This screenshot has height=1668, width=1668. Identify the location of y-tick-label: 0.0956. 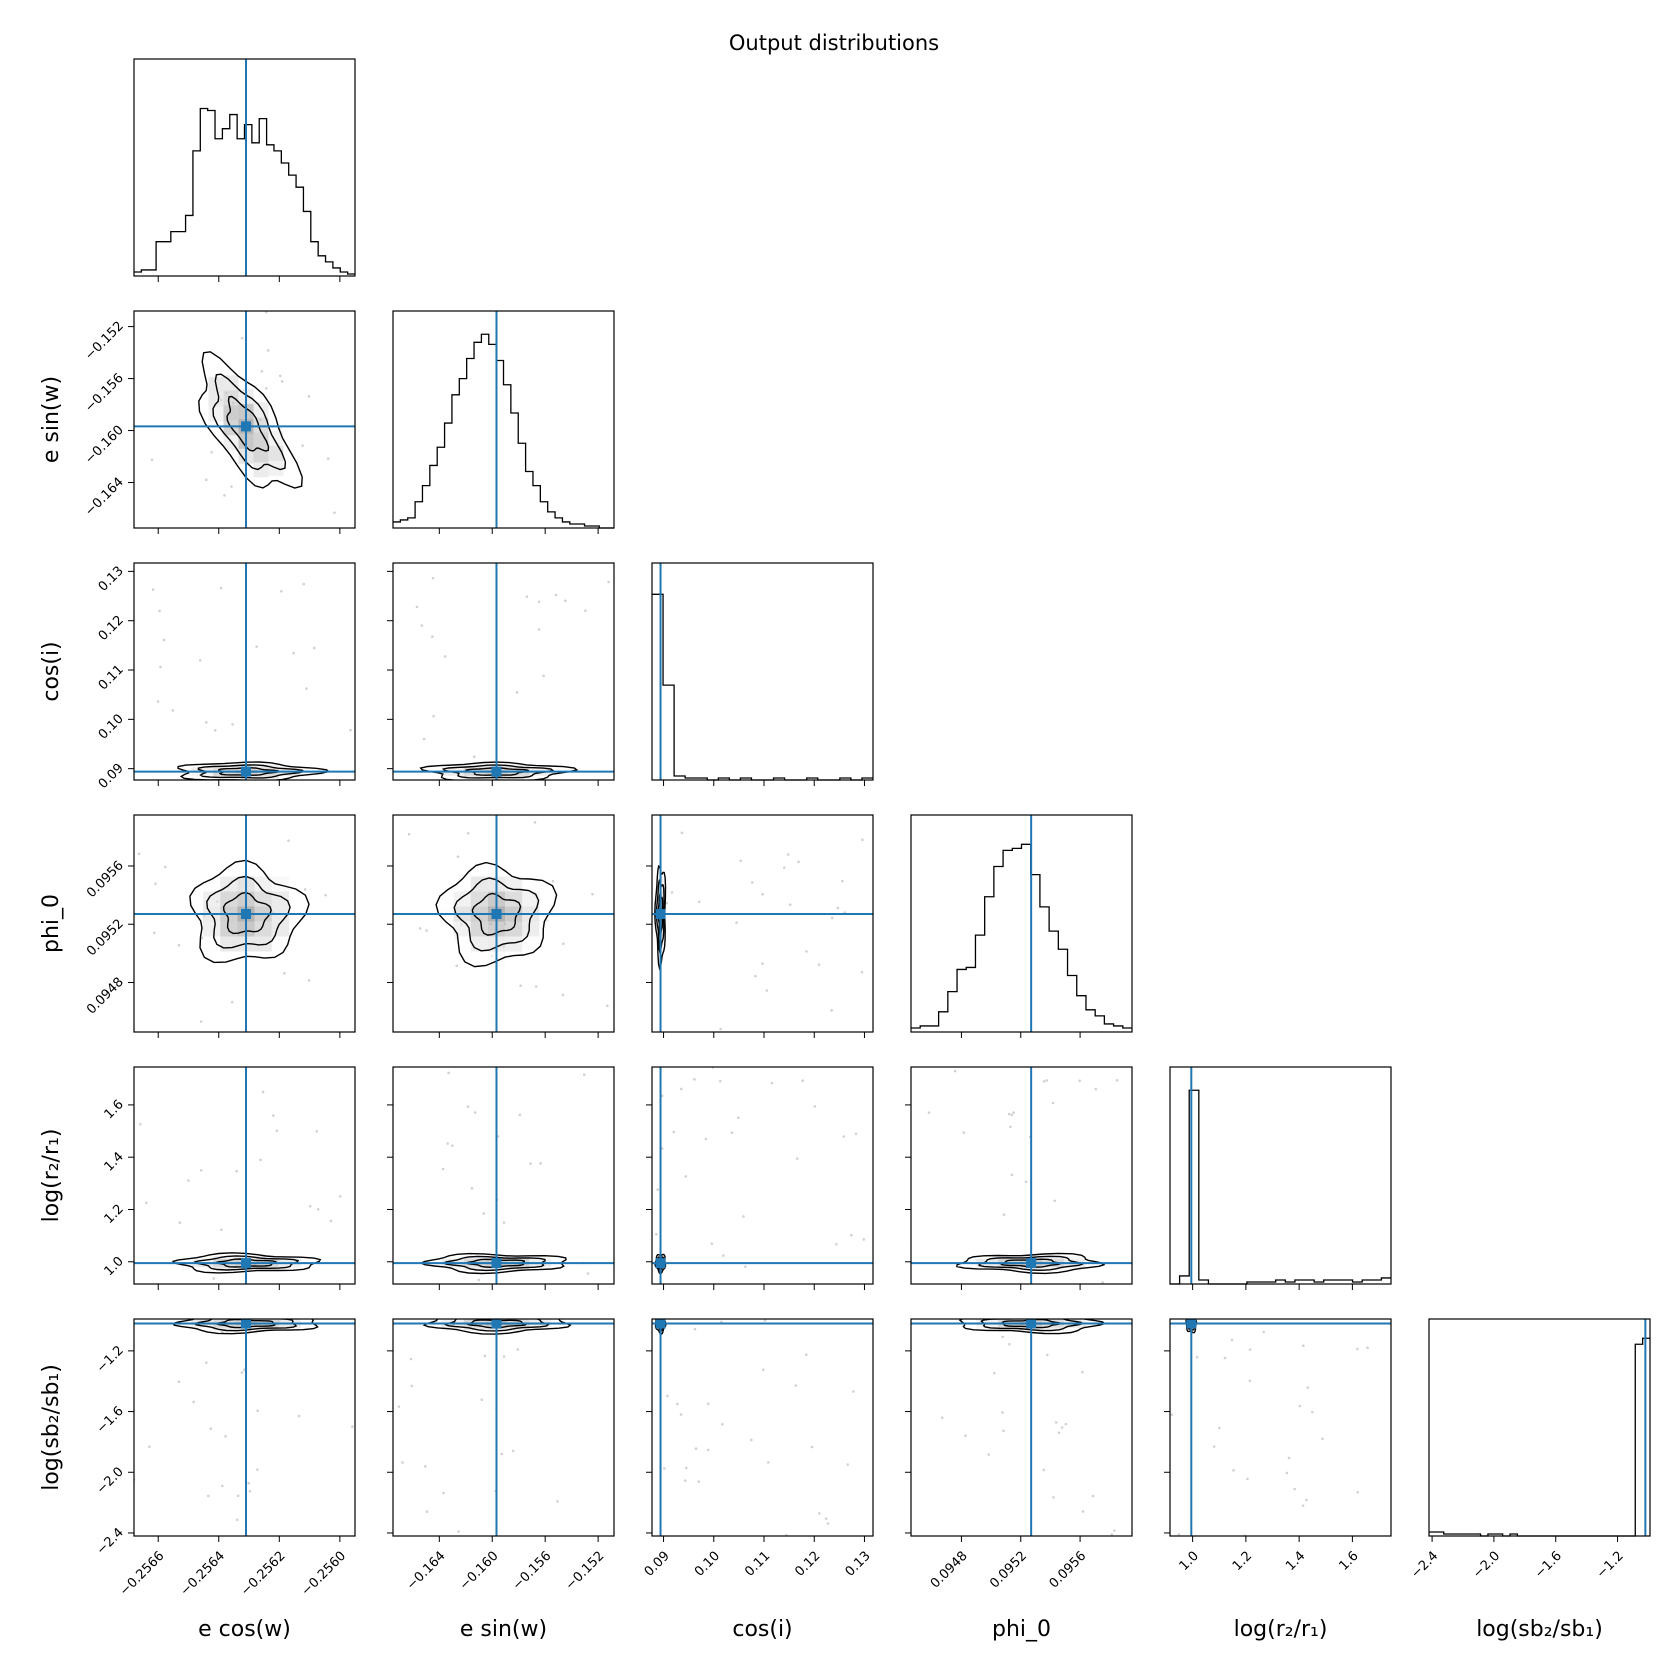
(105, 879).